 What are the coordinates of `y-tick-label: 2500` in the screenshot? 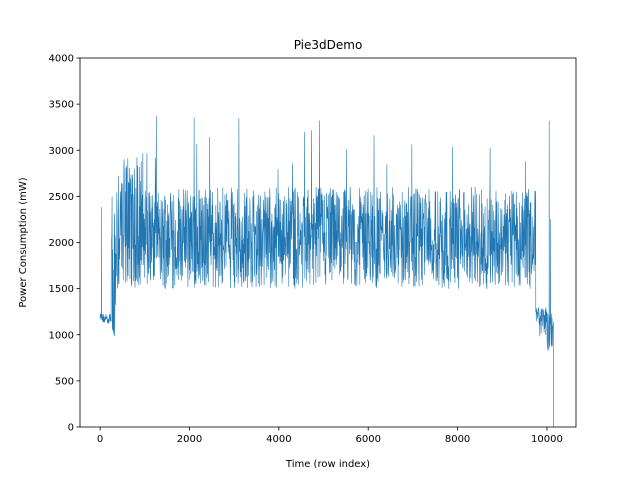 It's located at (61, 197).